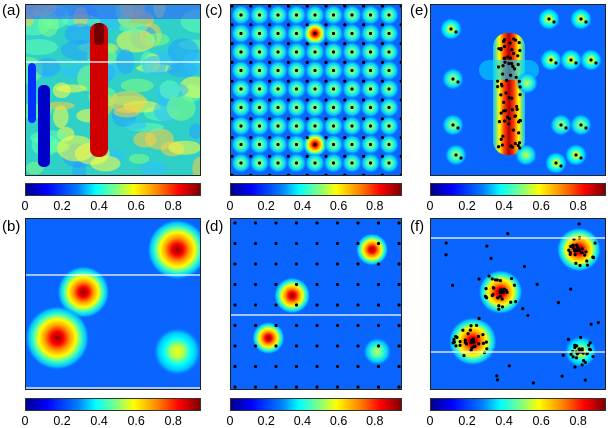 The width and height of the screenshot is (610, 428). I want to click on colorbar-c, so click(316, 189).